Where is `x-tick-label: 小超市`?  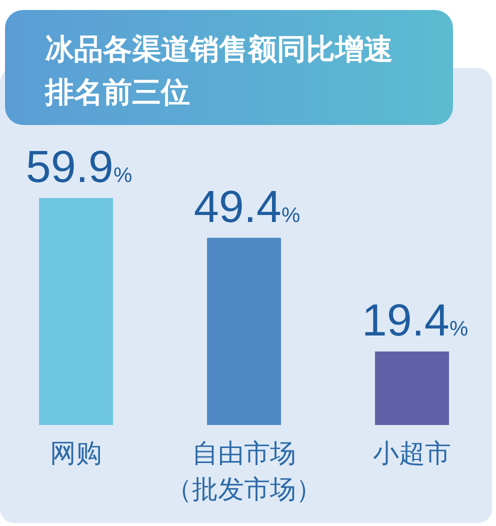
x-tick-label: 小超市 is located at coordinates (412, 453).